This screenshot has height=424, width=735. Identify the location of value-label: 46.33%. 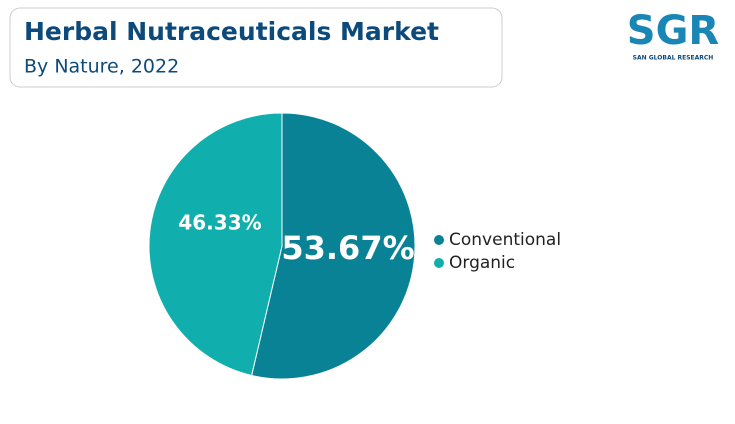
(219, 223).